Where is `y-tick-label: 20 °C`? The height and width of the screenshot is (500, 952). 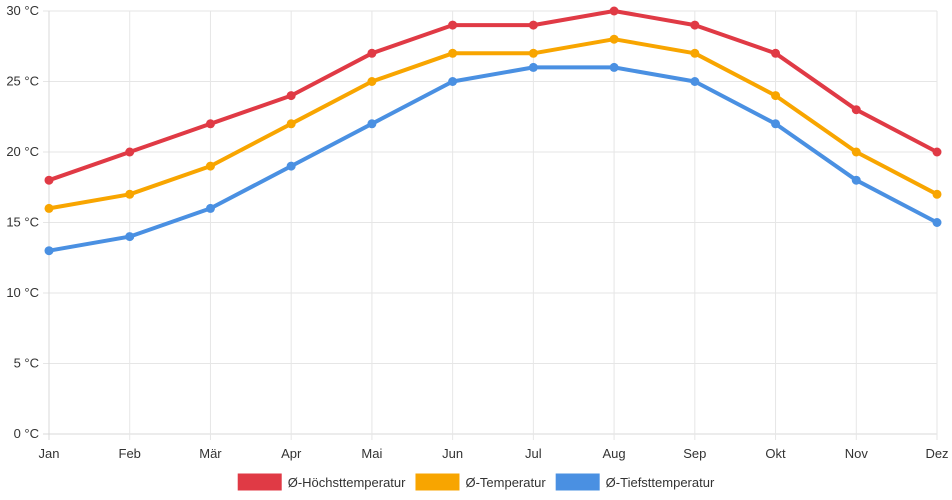
y-tick-label: 20 °C is located at coordinates (22, 151).